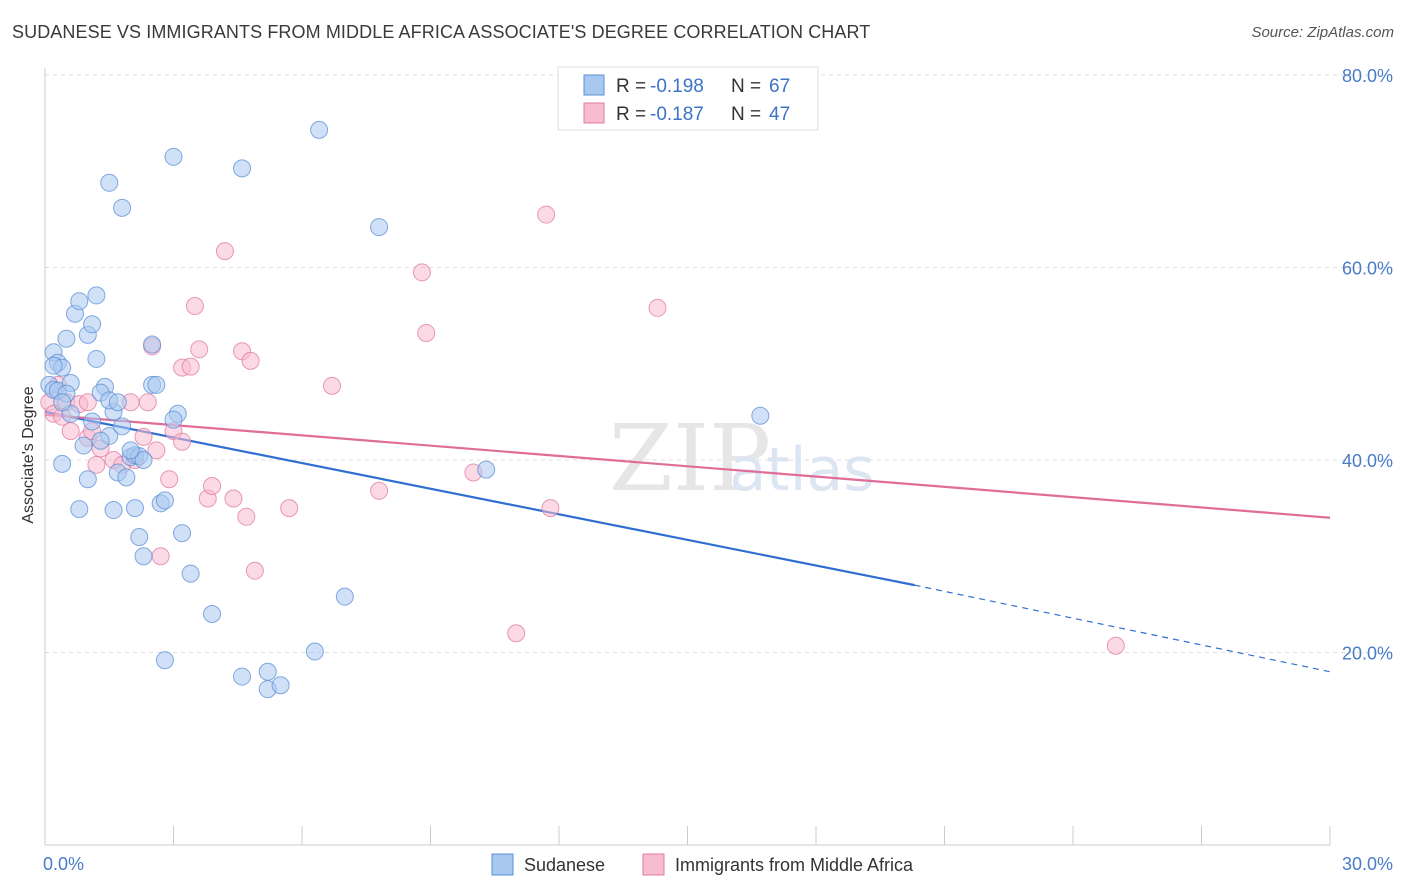 Image resolution: width=1406 pixels, height=892 pixels. What do you see at coordinates (1367, 365) in the screenshot?
I see `y-tick-labels: 20.0% 40.0% 60.0% 80.0%` at bounding box center [1367, 365].